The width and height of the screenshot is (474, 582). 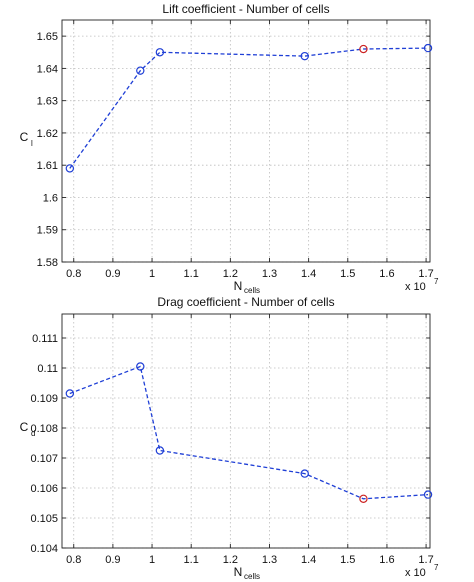 What do you see at coordinates (252, 290) in the screenshot?
I see `lift-x-axis-label-subscript: cells` at bounding box center [252, 290].